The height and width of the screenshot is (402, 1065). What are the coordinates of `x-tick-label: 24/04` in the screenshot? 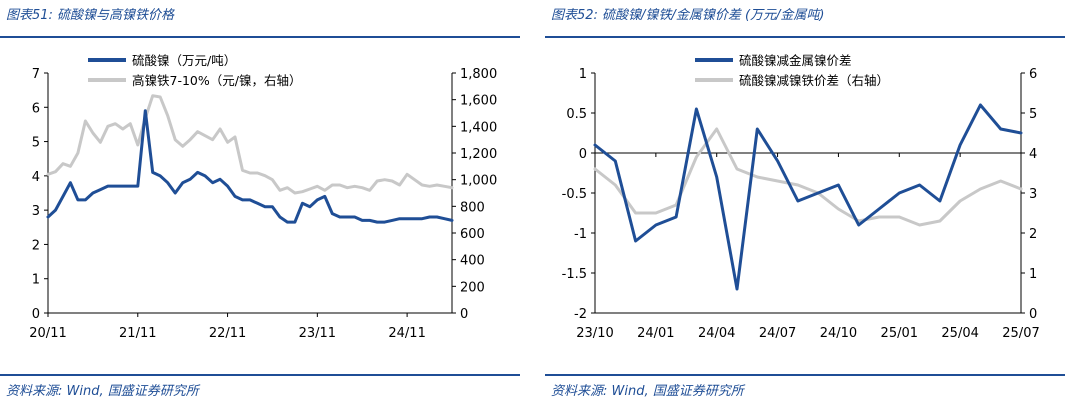 It's located at (716, 333).